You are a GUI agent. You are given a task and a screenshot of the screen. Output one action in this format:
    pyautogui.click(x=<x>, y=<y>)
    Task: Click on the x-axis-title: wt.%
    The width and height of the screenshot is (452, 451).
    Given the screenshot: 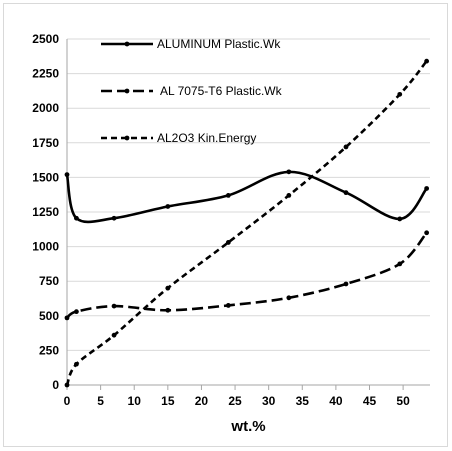 What is the action you would take?
    pyautogui.click(x=247, y=426)
    